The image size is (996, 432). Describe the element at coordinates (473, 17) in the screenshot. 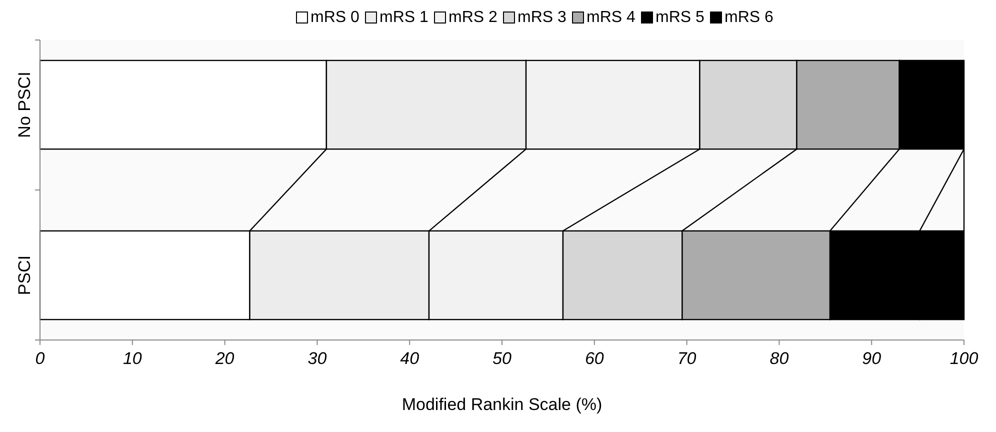

I see `legend-label: mRS 2` at that location.